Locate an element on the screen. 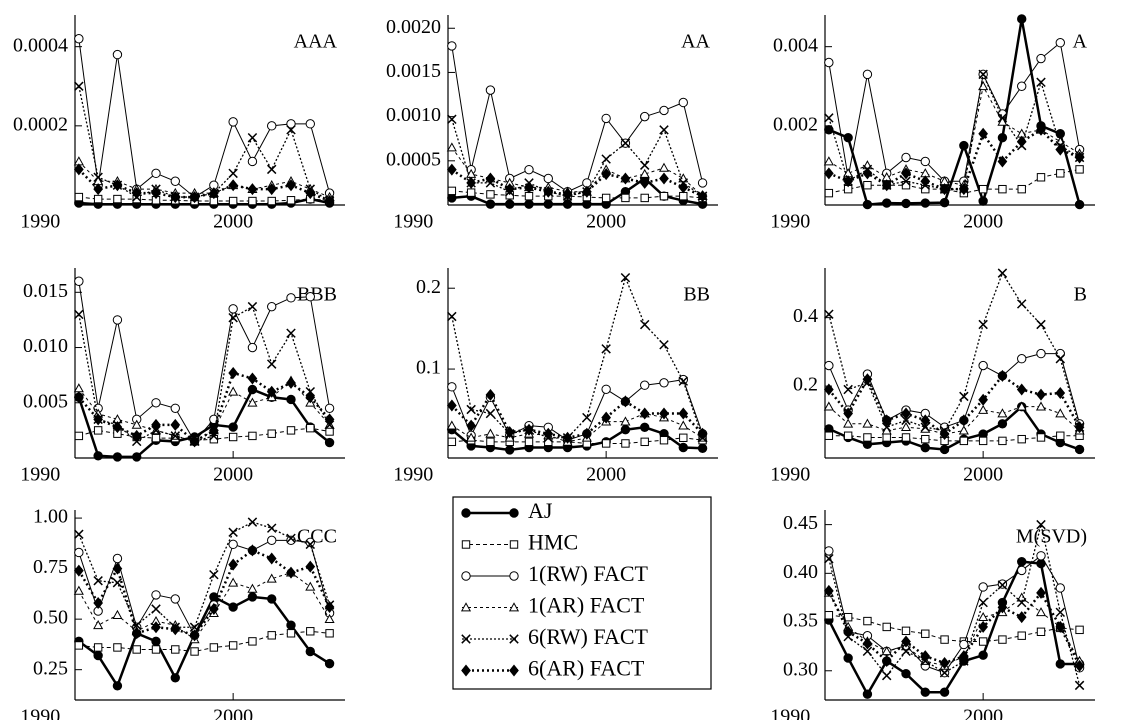  y-tick-label: 0.75 is located at coordinates (50, 567).